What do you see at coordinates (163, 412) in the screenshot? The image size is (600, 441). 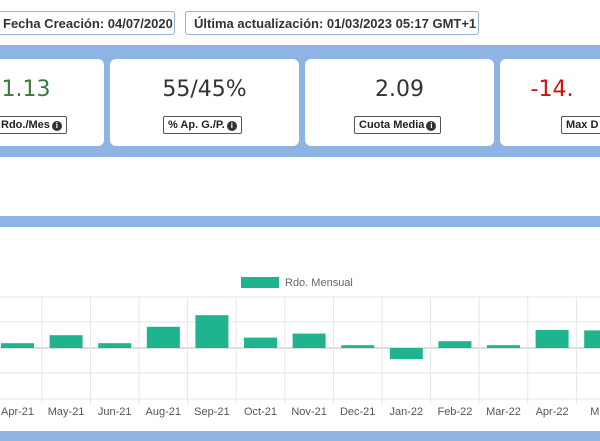 I see `x-tick-label: Aug-21` at bounding box center [163, 412].